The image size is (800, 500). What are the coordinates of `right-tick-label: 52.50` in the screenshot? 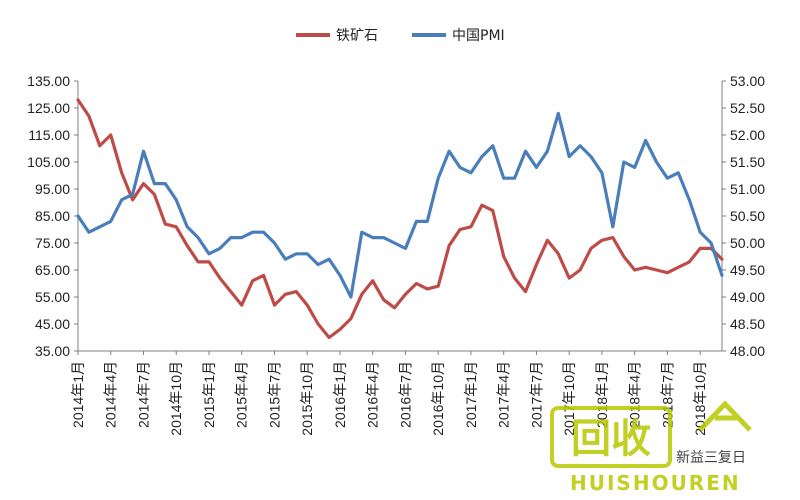 It's located at (747, 108).